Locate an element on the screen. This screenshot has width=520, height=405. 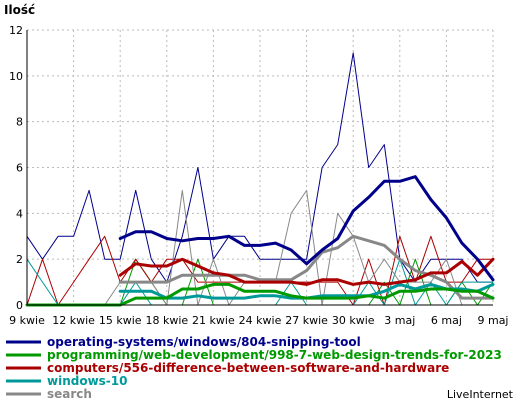
x-tick-label: 3 maj is located at coordinates (399, 320).